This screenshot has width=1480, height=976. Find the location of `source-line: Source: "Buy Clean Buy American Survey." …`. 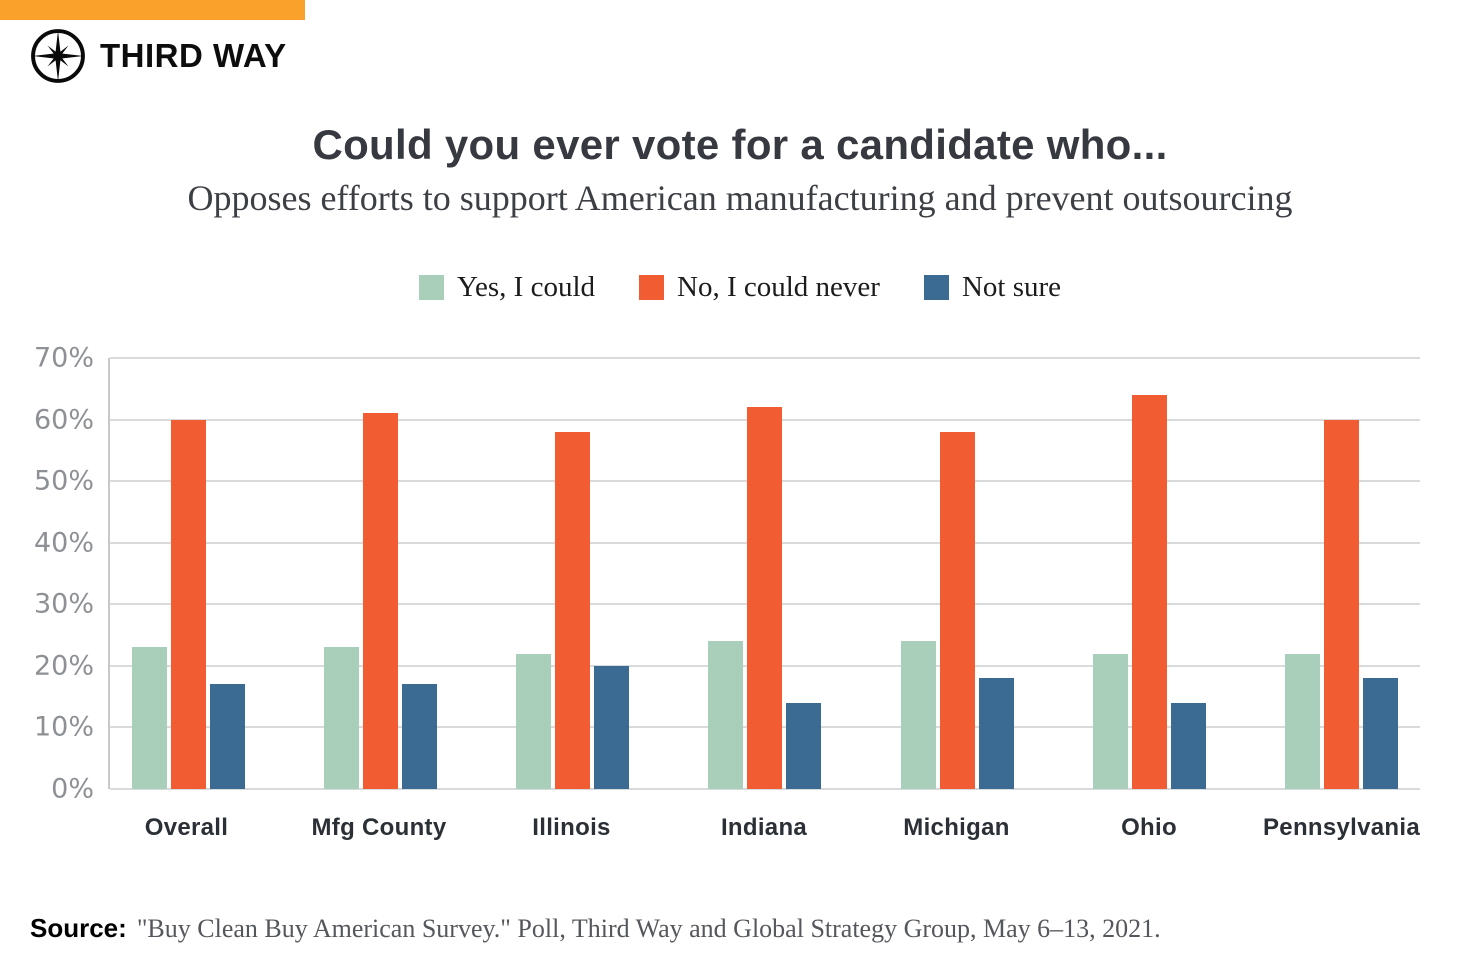

source-line: Source: "Buy Clean Buy American Survey." … is located at coordinates (595, 928).